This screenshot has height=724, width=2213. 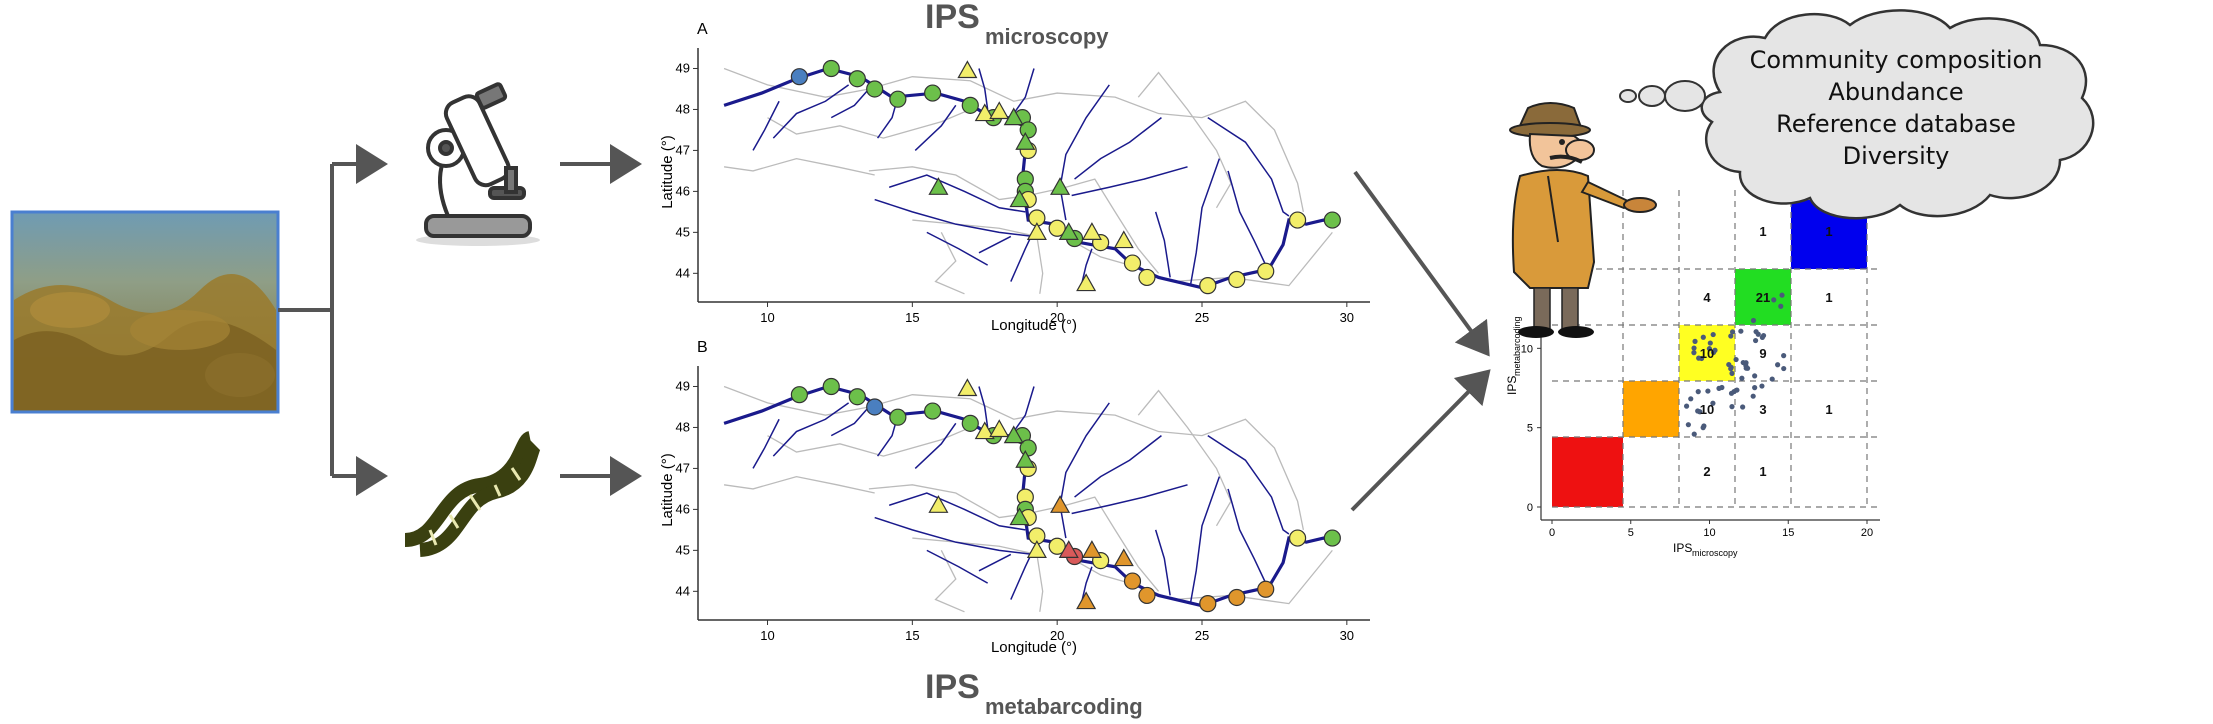 What do you see at coordinates (683, 508) in the screenshot?
I see `y-tick-label: 46` at bounding box center [683, 508].